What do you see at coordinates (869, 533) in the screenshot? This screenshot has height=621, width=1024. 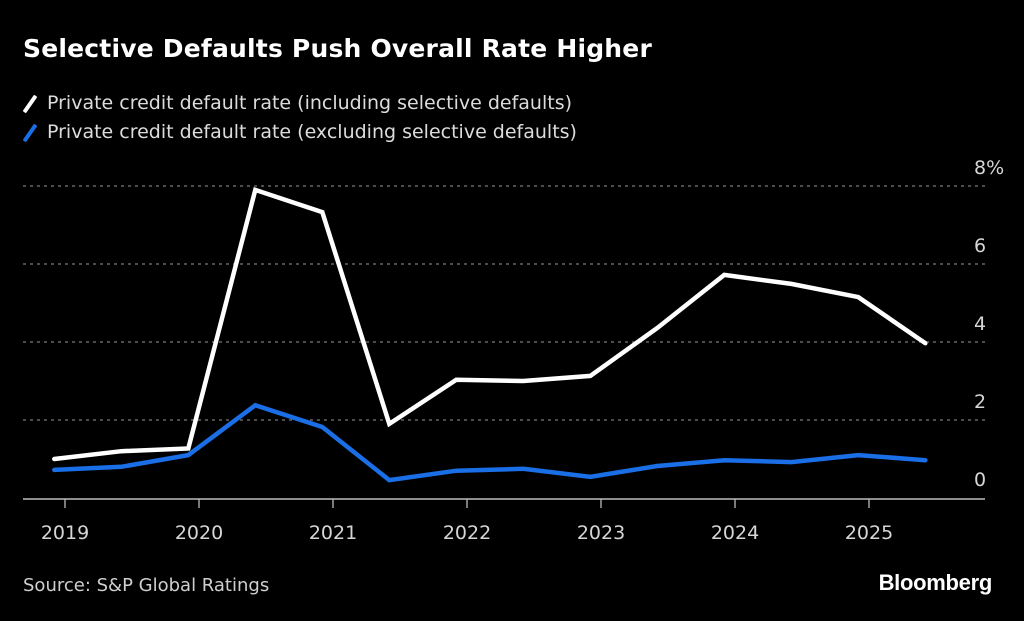 I see `x-tick-label: 2025` at bounding box center [869, 533].